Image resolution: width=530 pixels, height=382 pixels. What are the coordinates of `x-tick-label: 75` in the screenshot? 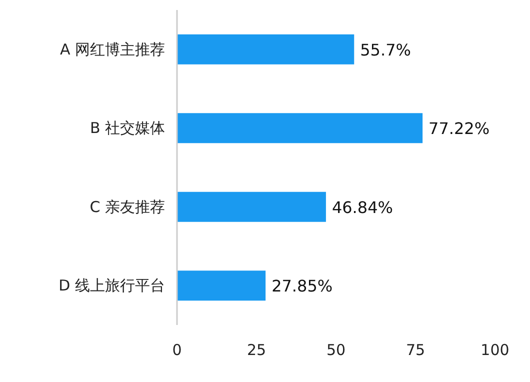 It's located at (416, 350).